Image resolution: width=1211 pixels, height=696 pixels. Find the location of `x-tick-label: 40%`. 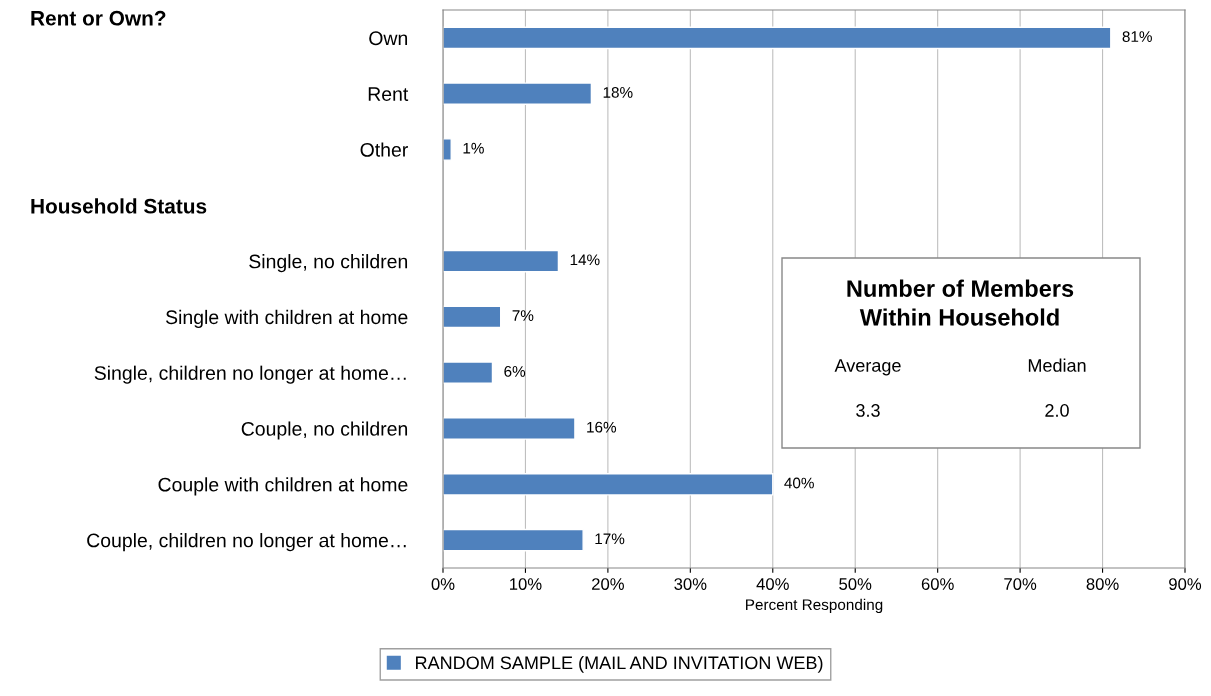

x-tick-label: 40% is located at coordinates (772, 584).